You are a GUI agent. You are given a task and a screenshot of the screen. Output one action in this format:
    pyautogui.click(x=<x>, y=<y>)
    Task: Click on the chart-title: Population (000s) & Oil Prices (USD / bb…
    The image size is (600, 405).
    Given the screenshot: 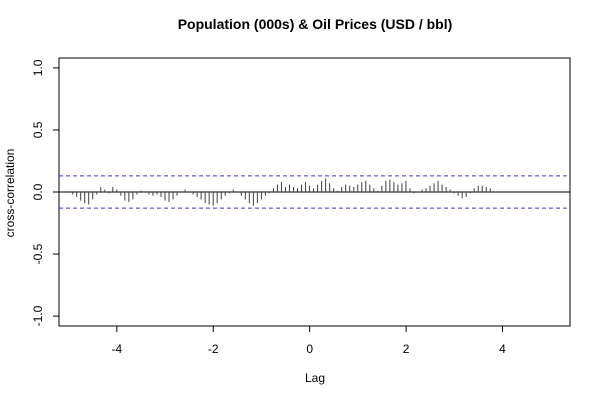 What is the action you would take?
    pyautogui.click(x=315, y=24)
    